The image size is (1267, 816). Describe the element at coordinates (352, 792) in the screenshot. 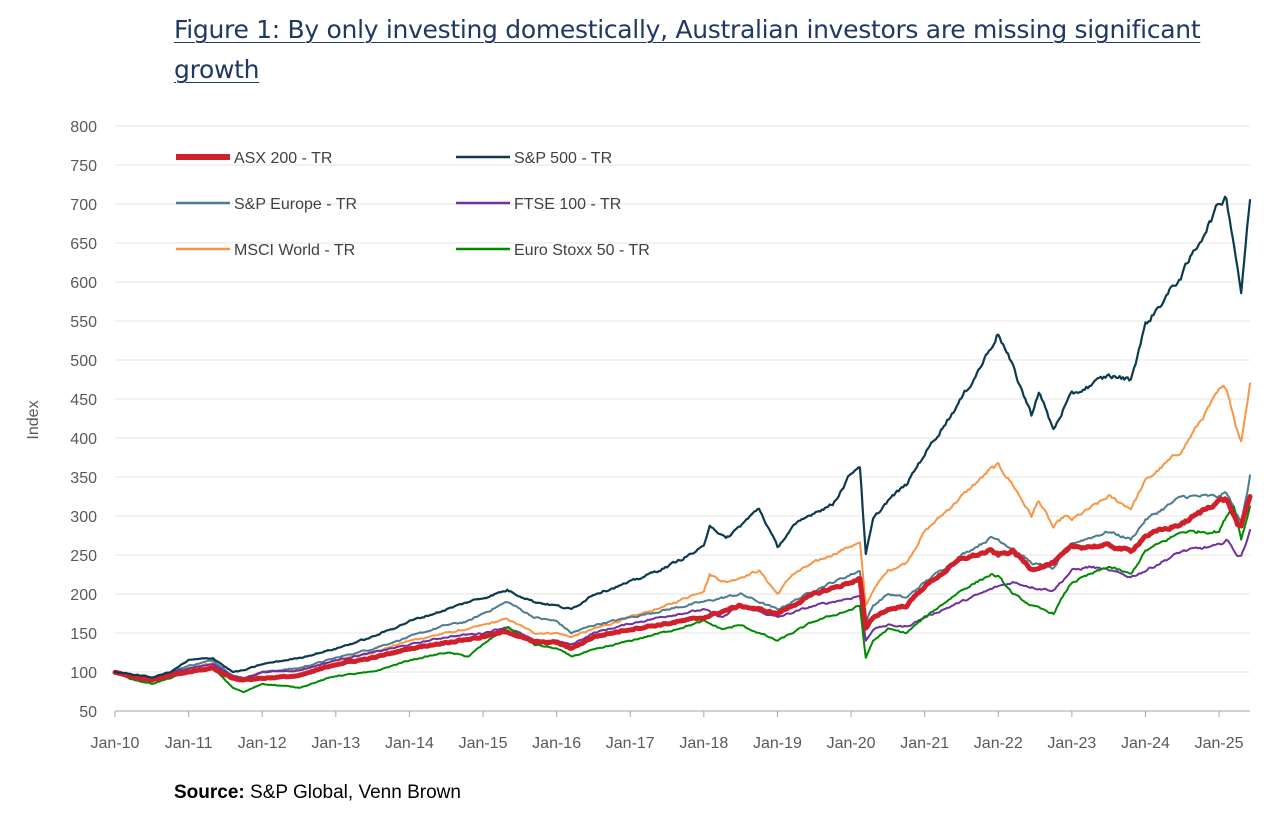

I see `source-text: S&P Global, Venn Brown` at that location.